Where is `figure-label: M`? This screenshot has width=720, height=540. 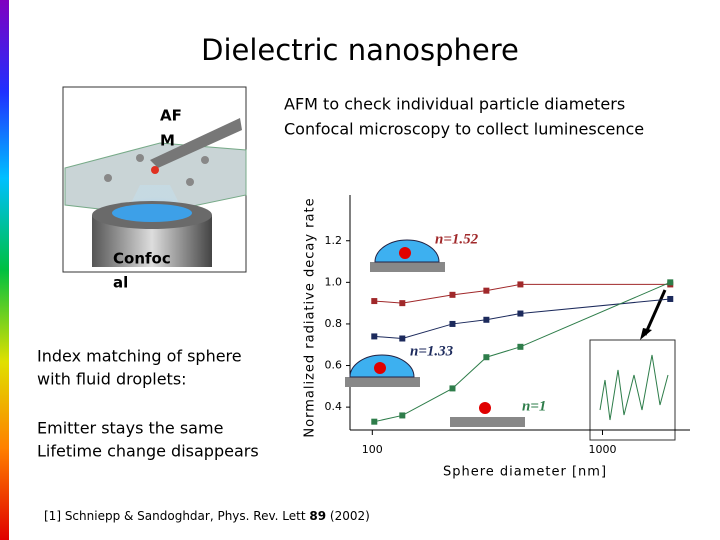
figure-label: M is located at coordinates (167, 141).